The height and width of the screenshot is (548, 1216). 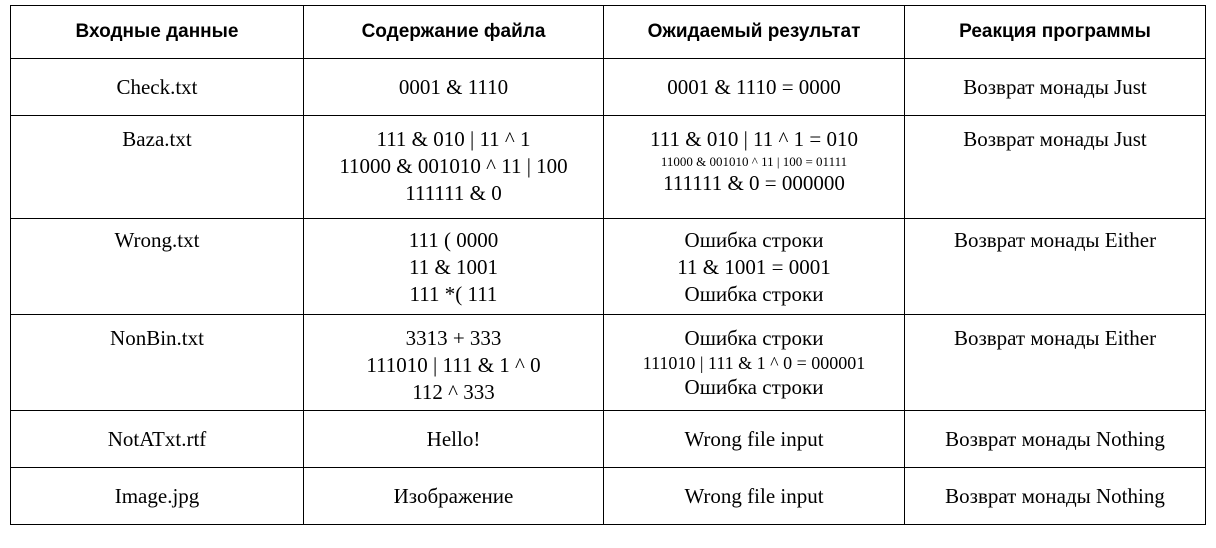 What do you see at coordinates (453, 439) in the screenshot?
I see `cell-content: Hello!` at bounding box center [453, 439].